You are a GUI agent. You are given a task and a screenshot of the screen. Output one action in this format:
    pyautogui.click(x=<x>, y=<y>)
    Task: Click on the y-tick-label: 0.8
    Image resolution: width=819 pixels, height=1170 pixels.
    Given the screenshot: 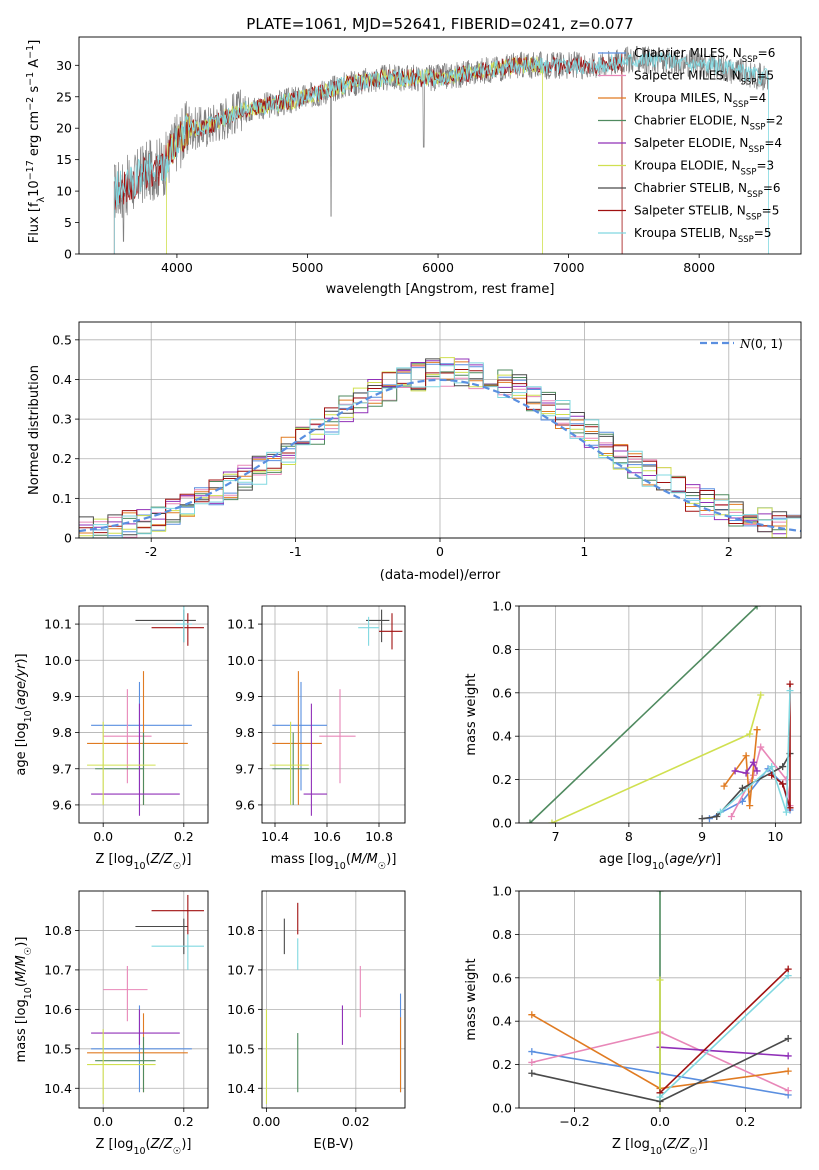 What is the action you would take?
    pyautogui.click(x=502, y=649)
    